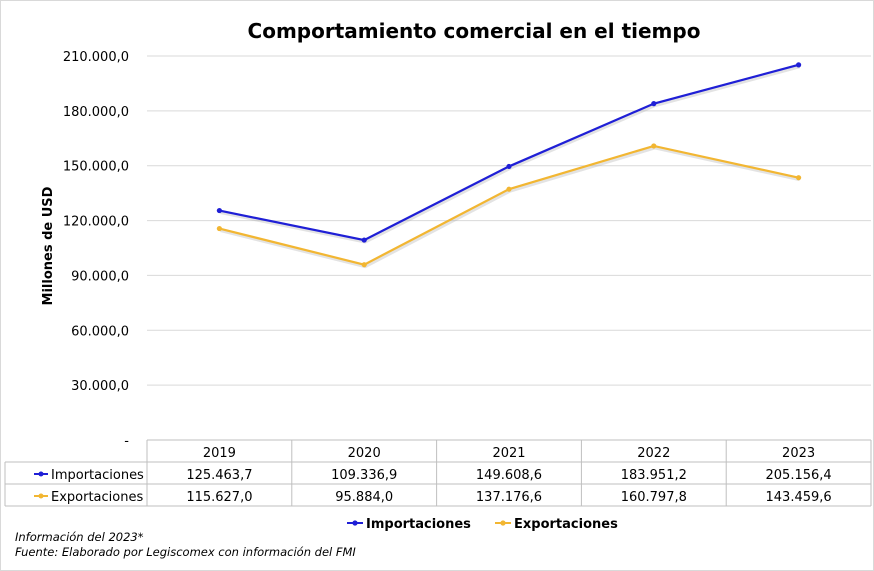  Describe the element at coordinates (364, 453) in the screenshot. I see `x-category-label: 2020` at that location.